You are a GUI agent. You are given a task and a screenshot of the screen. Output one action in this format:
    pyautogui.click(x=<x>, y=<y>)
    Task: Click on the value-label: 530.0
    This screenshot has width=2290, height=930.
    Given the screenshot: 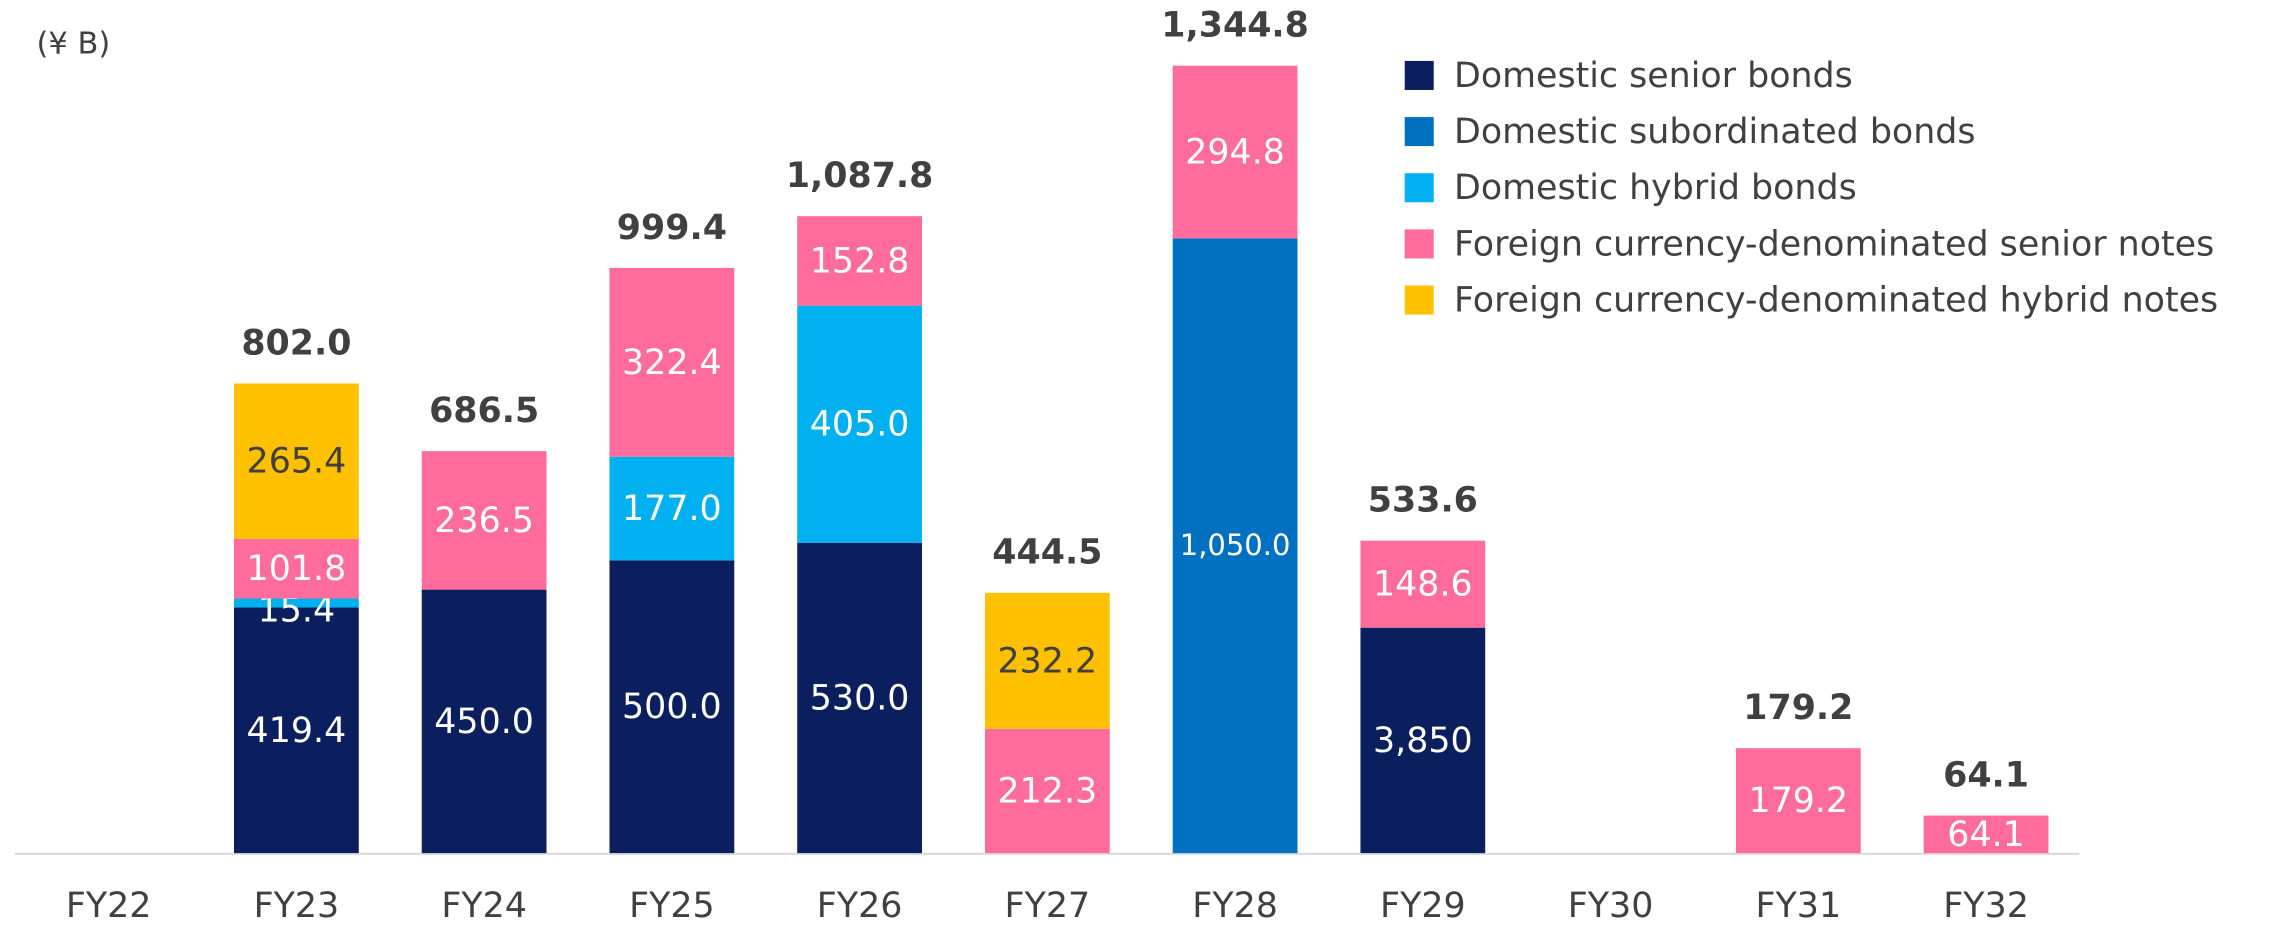 What is the action you would take?
    pyautogui.click(x=860, y=698)
    